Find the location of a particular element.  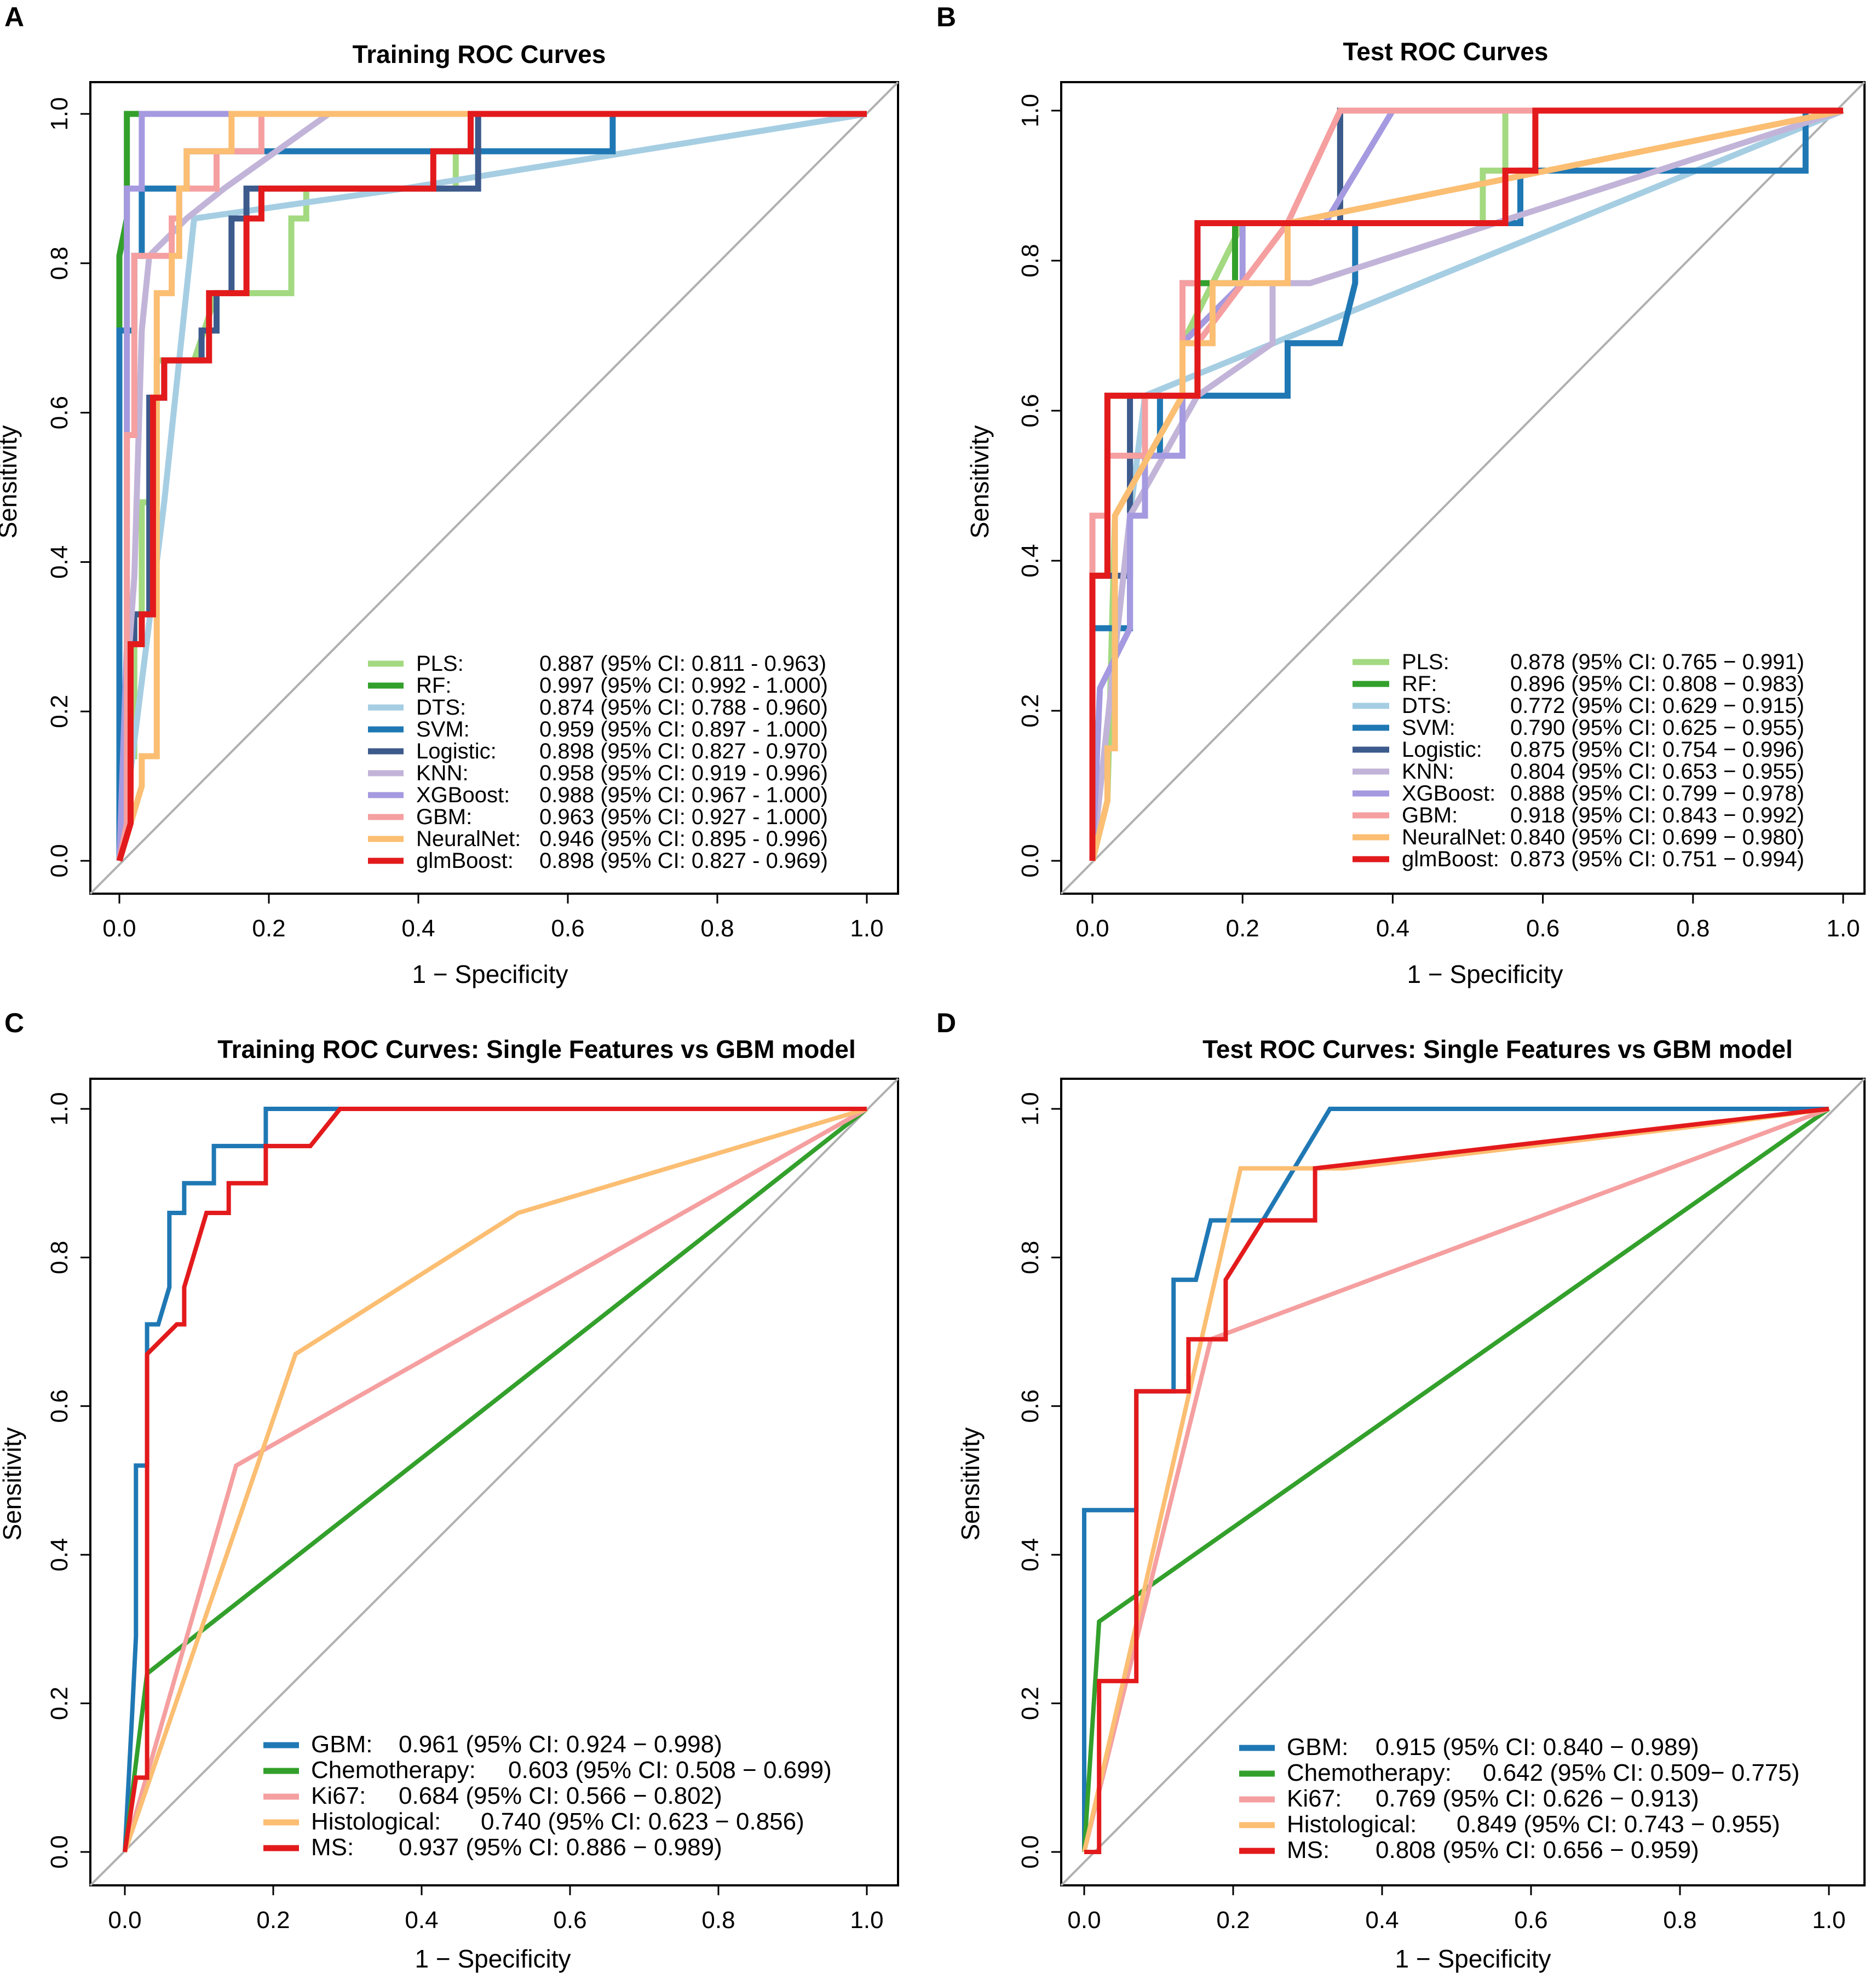

roc-curve-ki67 is located at coordinates (495, 1480).